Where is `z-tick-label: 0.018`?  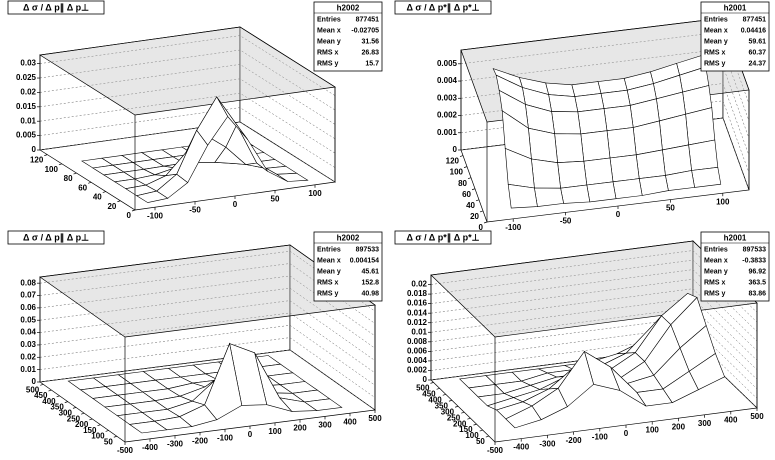
z-tick-label: 0.018 is located at coordinates (417, 293).